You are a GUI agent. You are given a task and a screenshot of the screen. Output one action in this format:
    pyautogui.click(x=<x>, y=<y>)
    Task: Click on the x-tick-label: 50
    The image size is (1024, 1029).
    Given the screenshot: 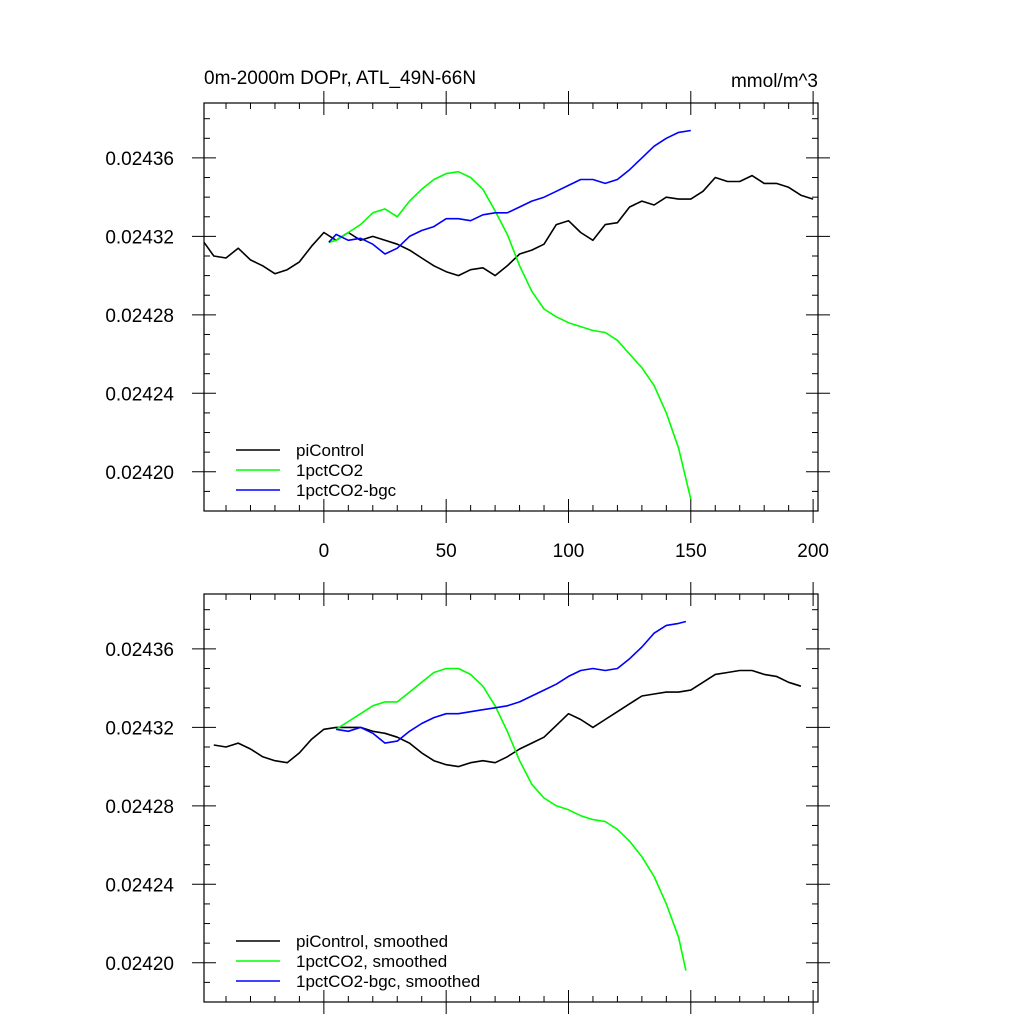 What is the action you would take?
    pyautogui.click(x=446, y=551)
    